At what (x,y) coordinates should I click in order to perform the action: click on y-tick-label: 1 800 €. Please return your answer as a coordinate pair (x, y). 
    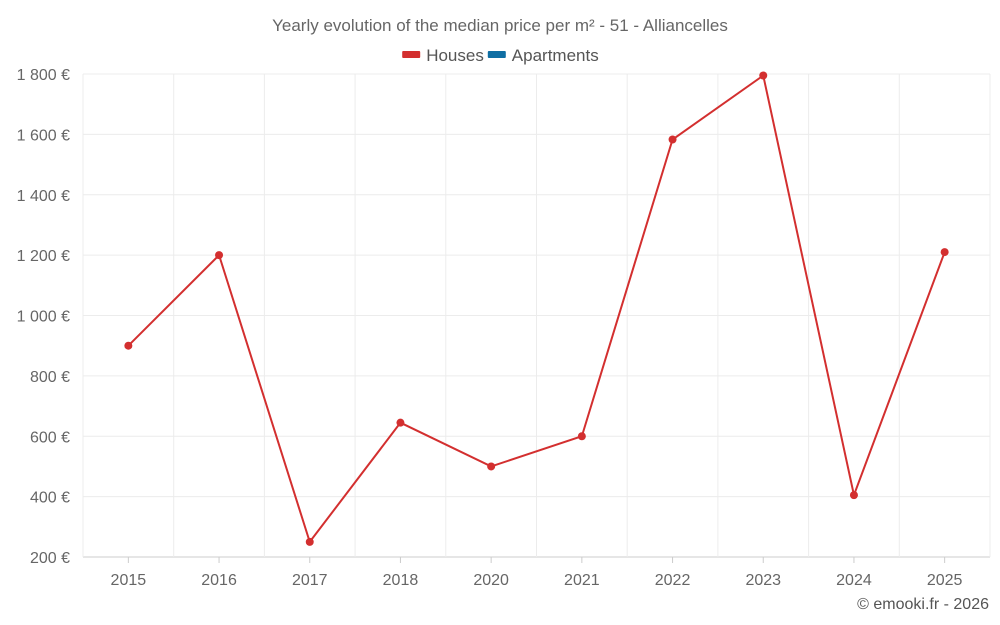
    Looking at the image, I should click on (43, 75).